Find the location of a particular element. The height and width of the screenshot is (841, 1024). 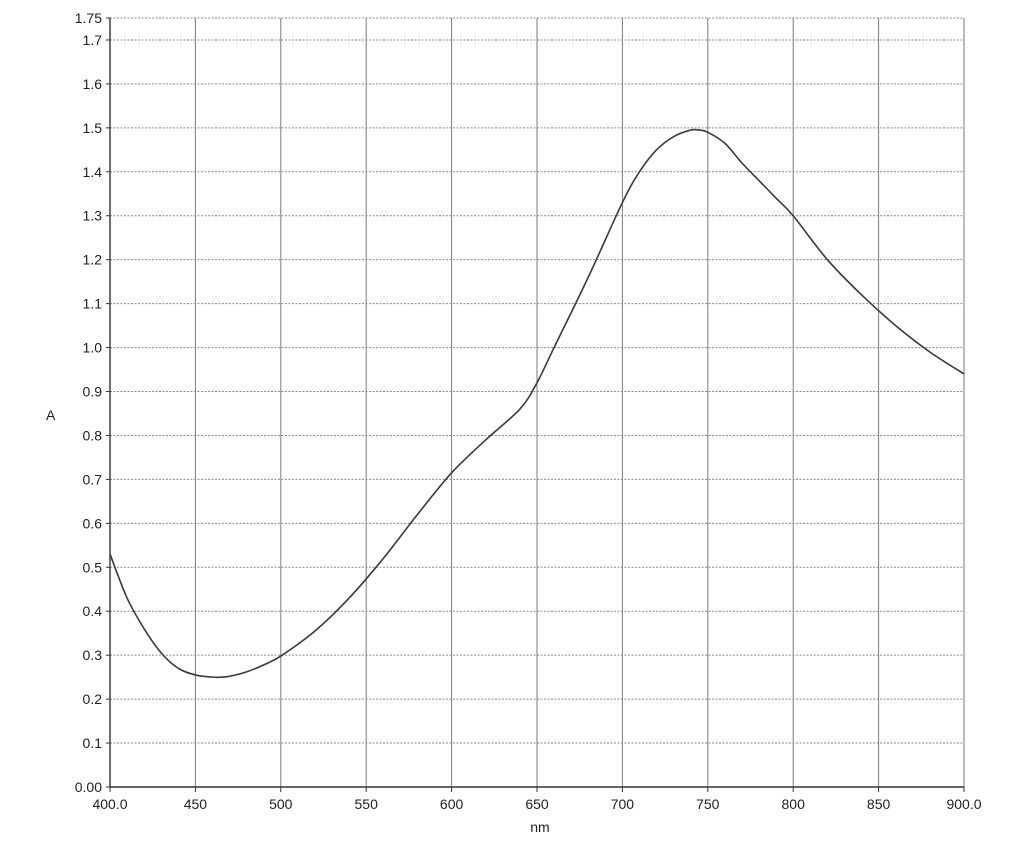

y-tick-label: 0.7 is located at coordinates (93, 479).